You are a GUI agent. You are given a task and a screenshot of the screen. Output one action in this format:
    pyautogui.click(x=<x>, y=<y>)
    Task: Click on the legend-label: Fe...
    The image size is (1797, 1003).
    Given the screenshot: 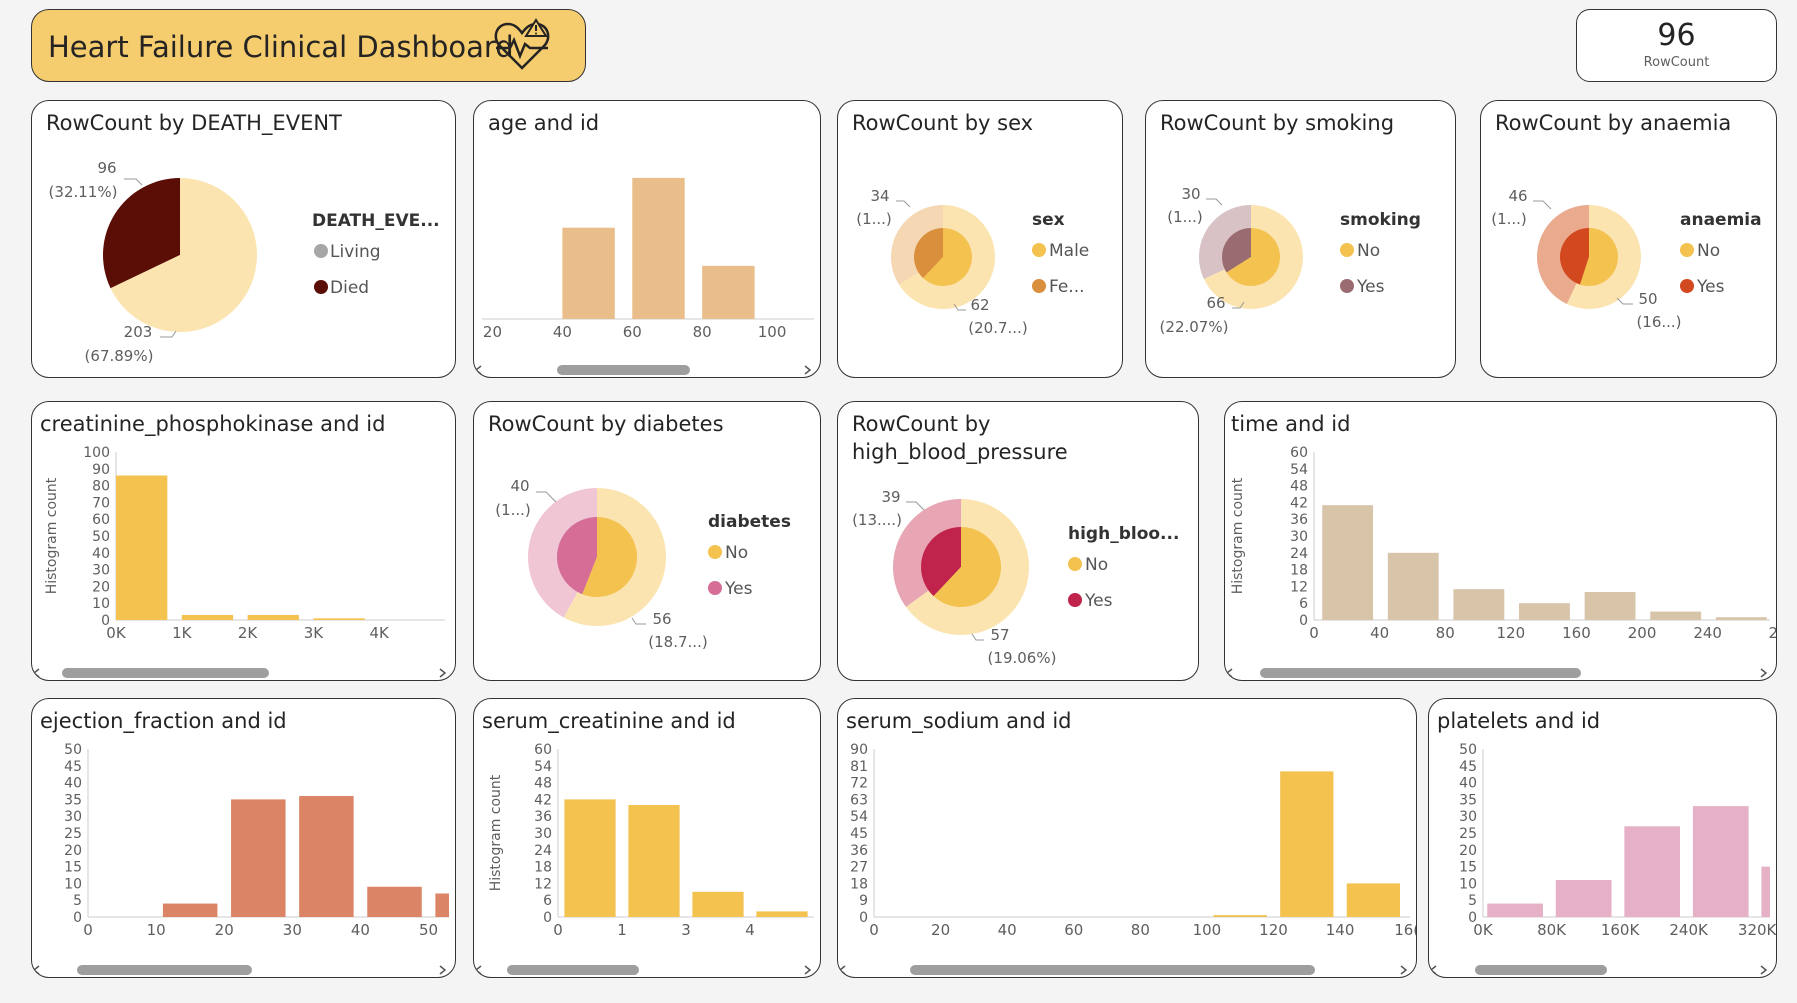 What is the action you would take?
    pyautogui.click(x=1067, y=287)
    